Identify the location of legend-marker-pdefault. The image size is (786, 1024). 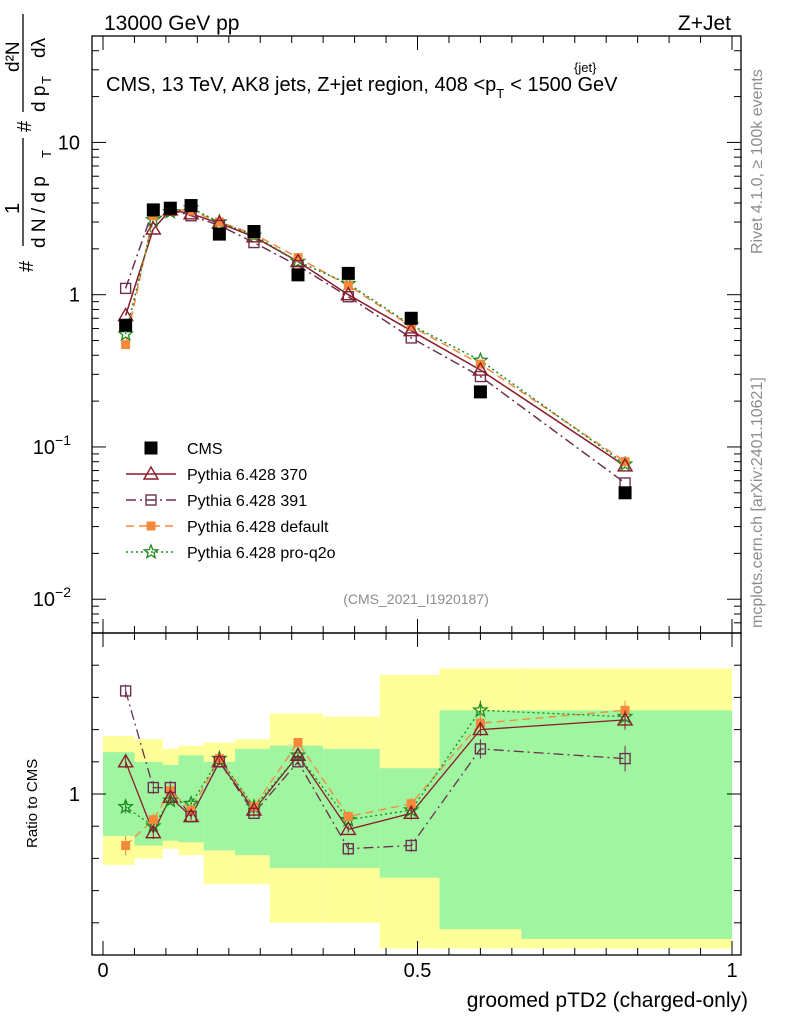
(151, 526).